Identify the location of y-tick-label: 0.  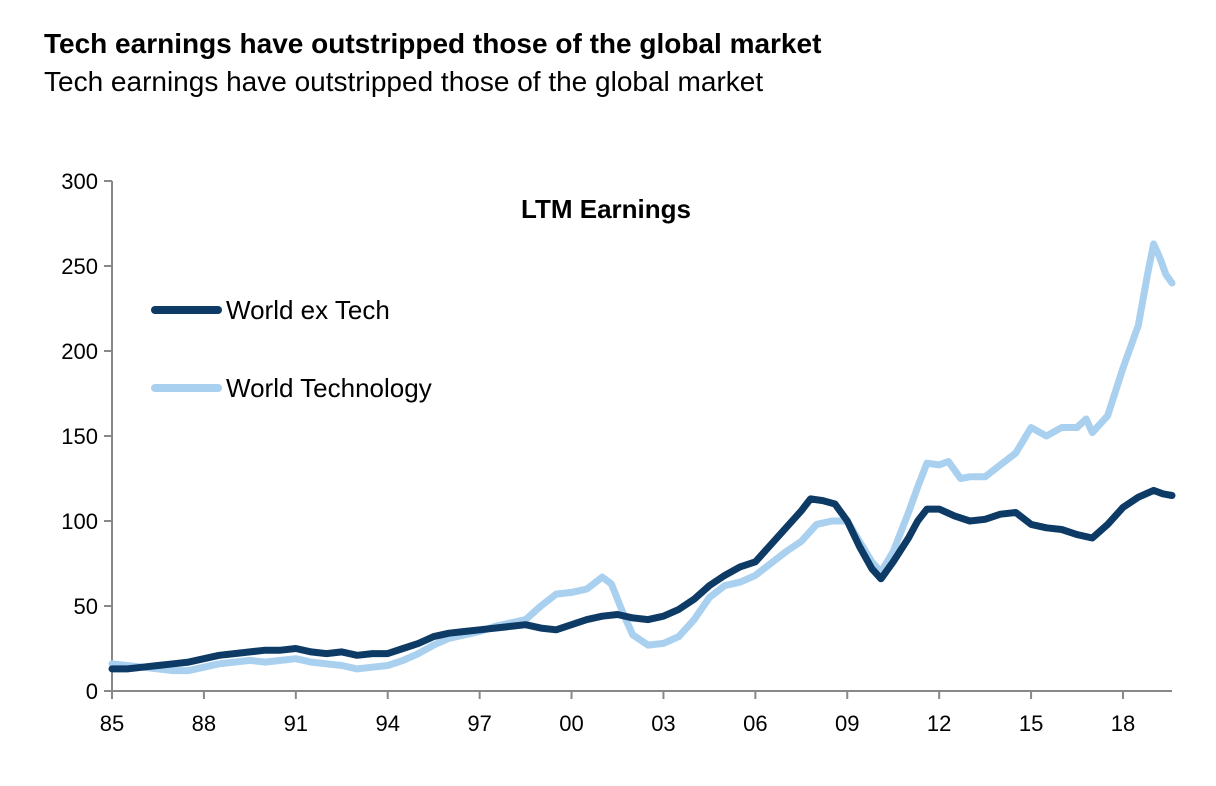
(92, 691).